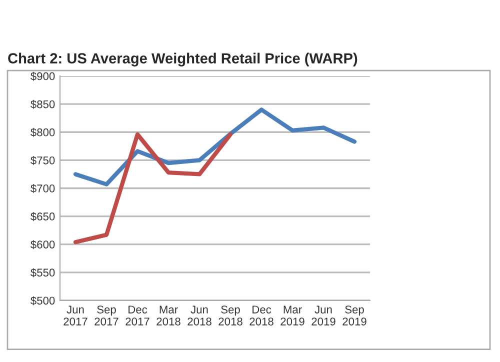  Describe the element at coordinates (42, 273) in the screenshot. I see `y-tick-label: $550` at that location.